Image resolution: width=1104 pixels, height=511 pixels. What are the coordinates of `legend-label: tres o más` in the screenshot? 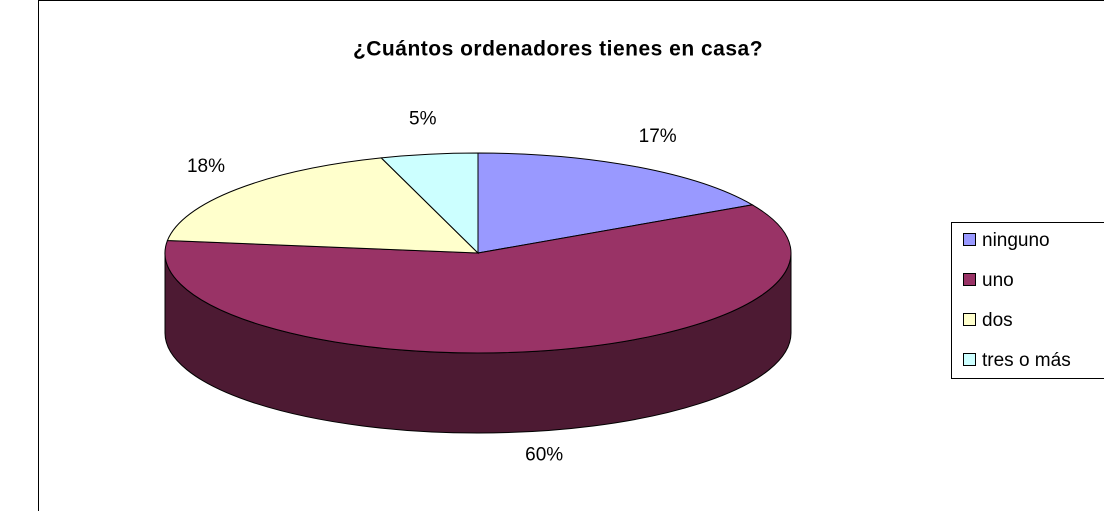 It's located at (1026, 360).